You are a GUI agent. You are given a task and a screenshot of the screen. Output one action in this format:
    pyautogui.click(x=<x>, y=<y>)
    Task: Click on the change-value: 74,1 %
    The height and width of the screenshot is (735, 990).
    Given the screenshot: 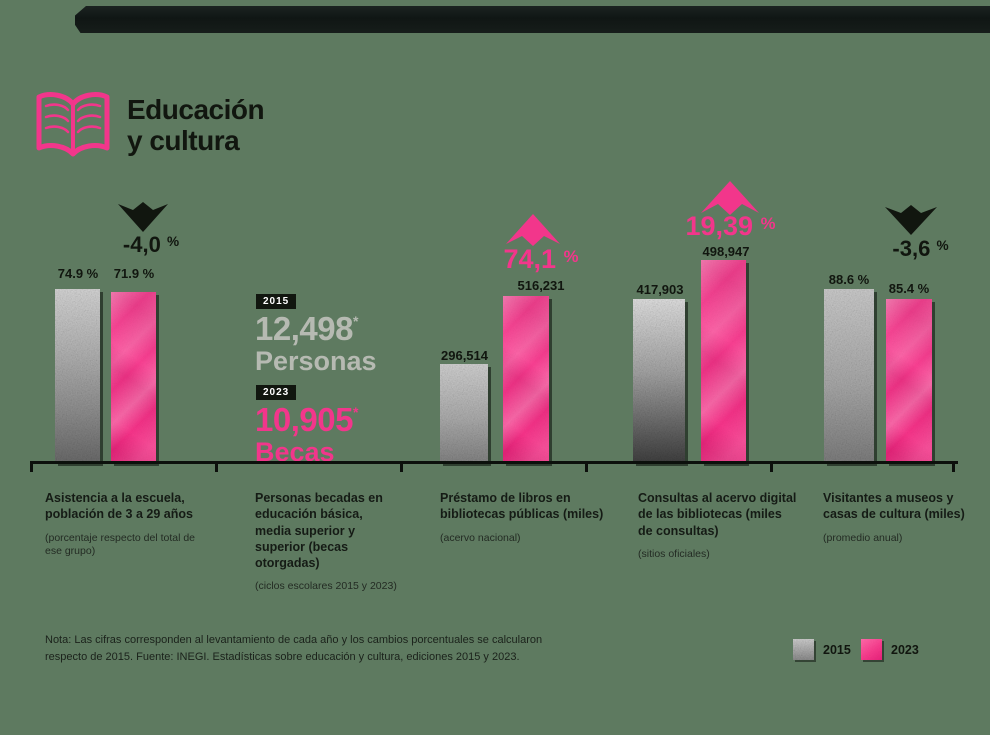 What is the action you would take?
    pyautogui.click(x=541, y=259)
    